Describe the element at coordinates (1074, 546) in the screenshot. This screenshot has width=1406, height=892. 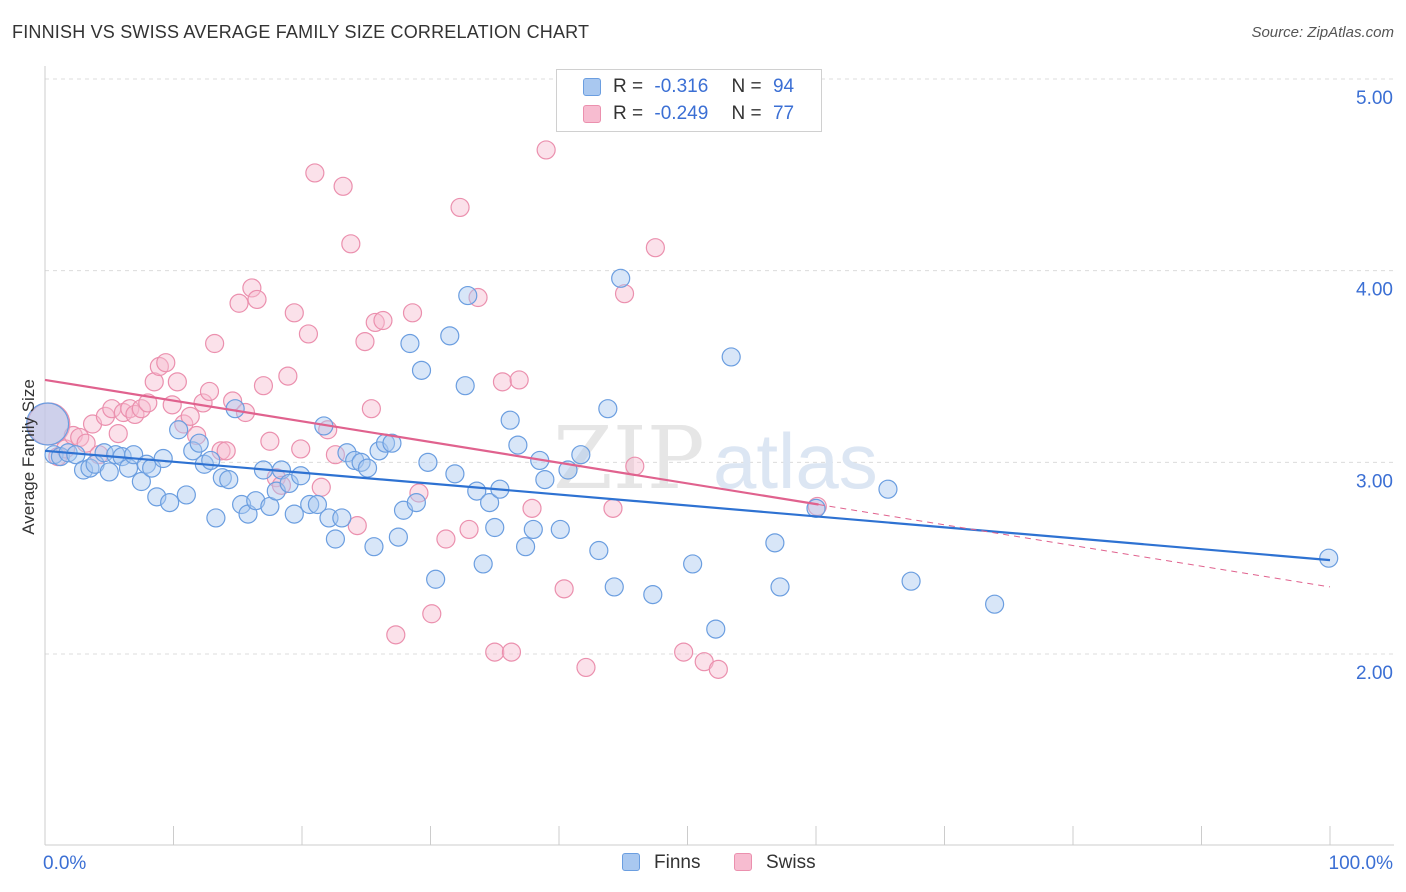
I see `swiss-trend-extension` at that location.